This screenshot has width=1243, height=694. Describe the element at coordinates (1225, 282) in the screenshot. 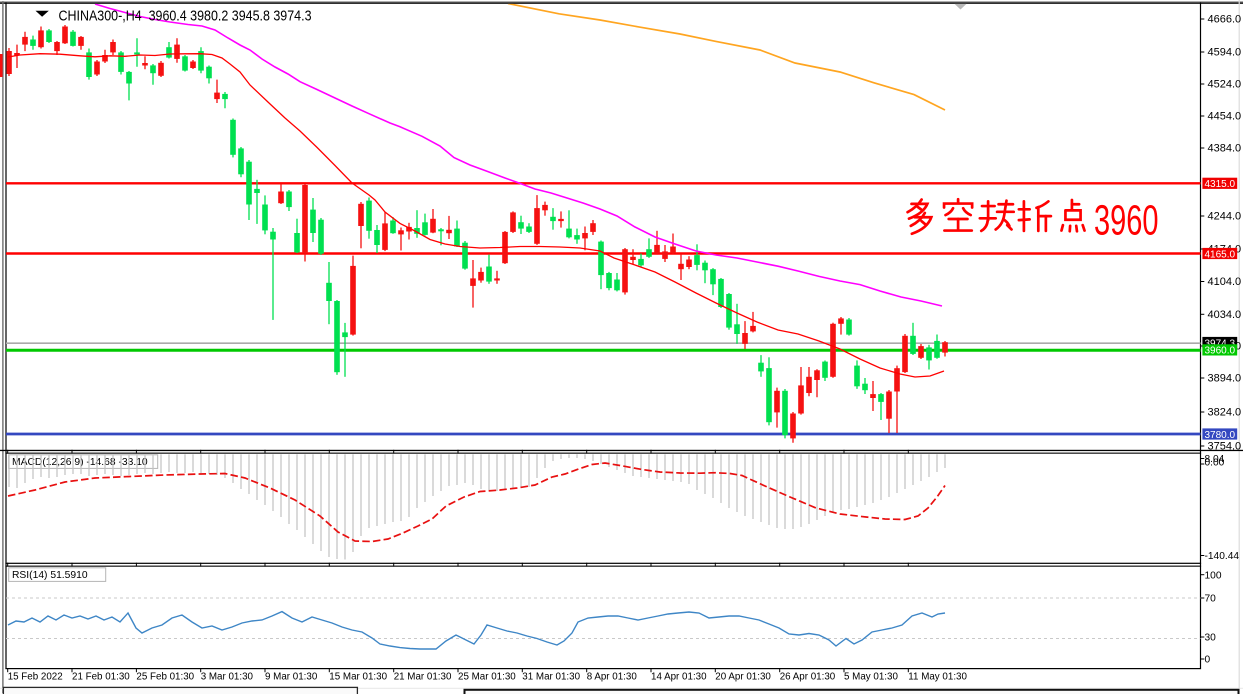

I see `svg-text: 4104.0` at that location.